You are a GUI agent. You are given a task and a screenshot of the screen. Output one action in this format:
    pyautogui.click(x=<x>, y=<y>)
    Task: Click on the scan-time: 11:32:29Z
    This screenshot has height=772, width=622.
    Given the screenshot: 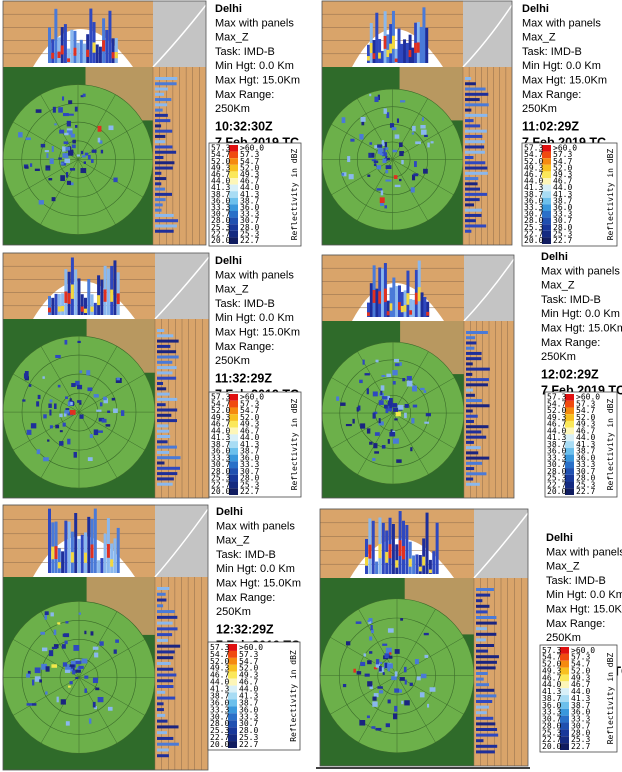 What is the action you would take?
    pyautogui.click(x=243, y=378)
    